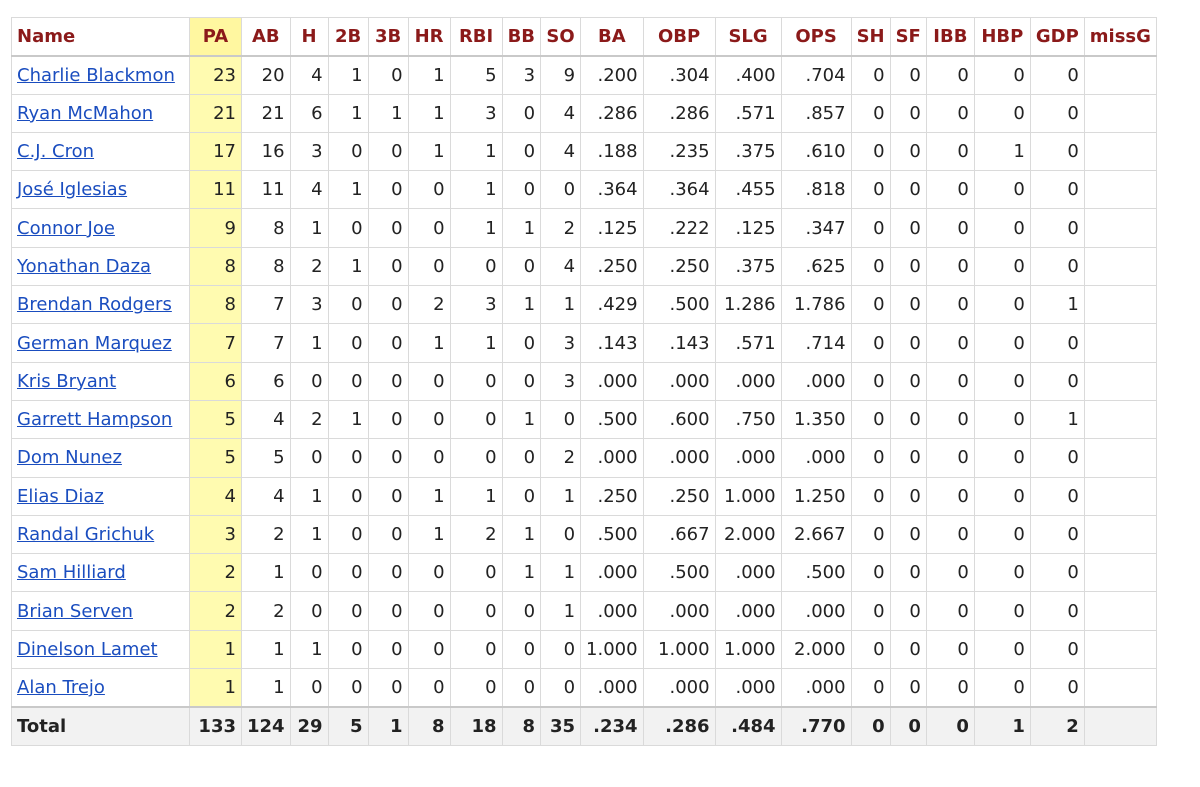 The width and height of the screenshot is (1200, 787). I want to click on player-link-dinelson-lamet: Dinelson Lamet, so click(87, 649).